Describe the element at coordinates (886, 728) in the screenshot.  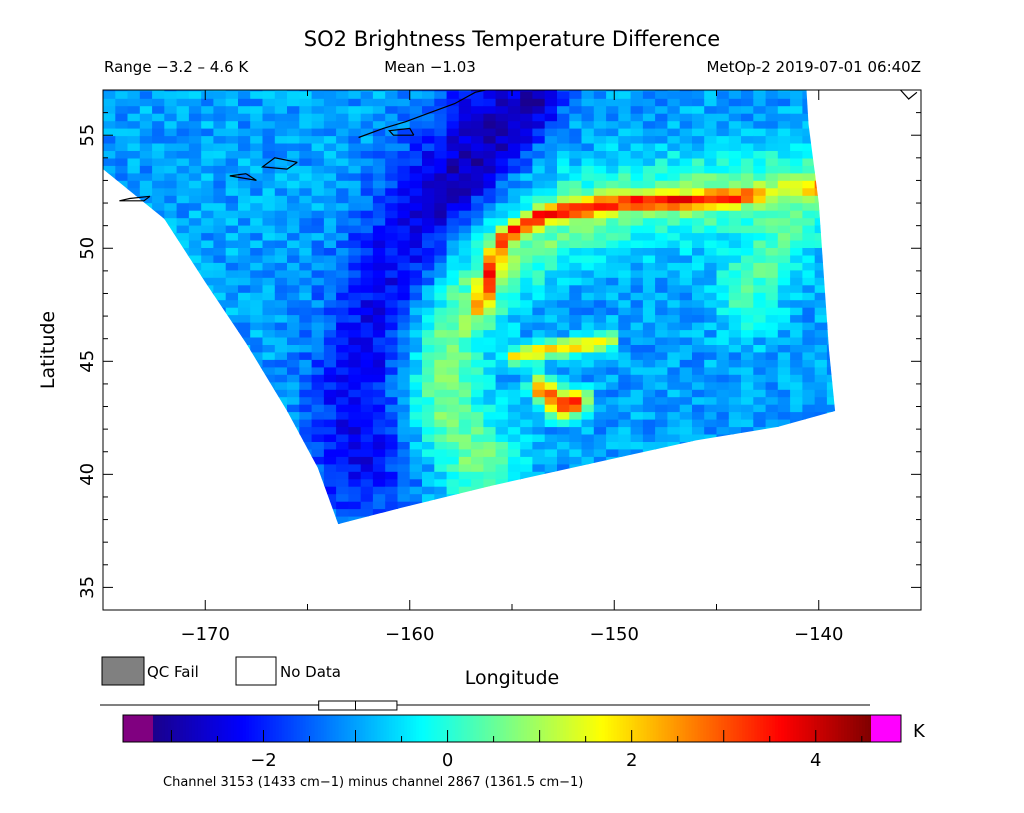
I see `colorbar-over-swatch` at that location.